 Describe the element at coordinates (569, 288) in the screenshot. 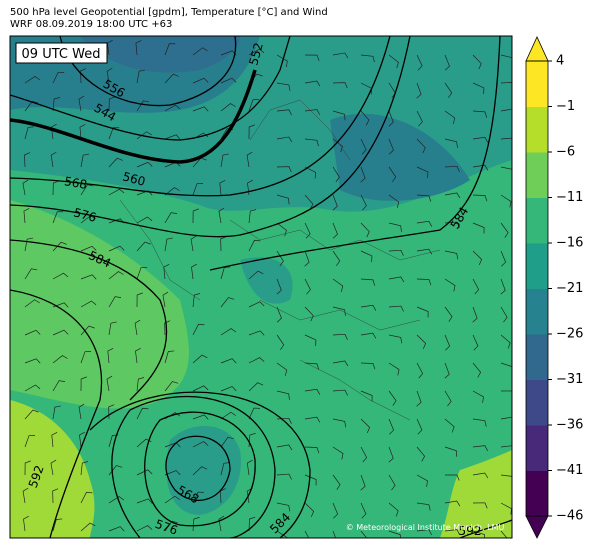

I see `colorbar-tick-label: −21` at that location.